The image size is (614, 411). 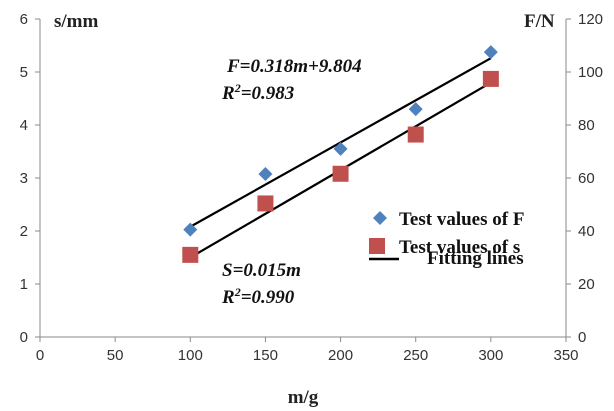 What do you see at coordinates (586, 178) in the screenshot?
I see `y-right-tick-label: 60` at bounding box center [586, 178].